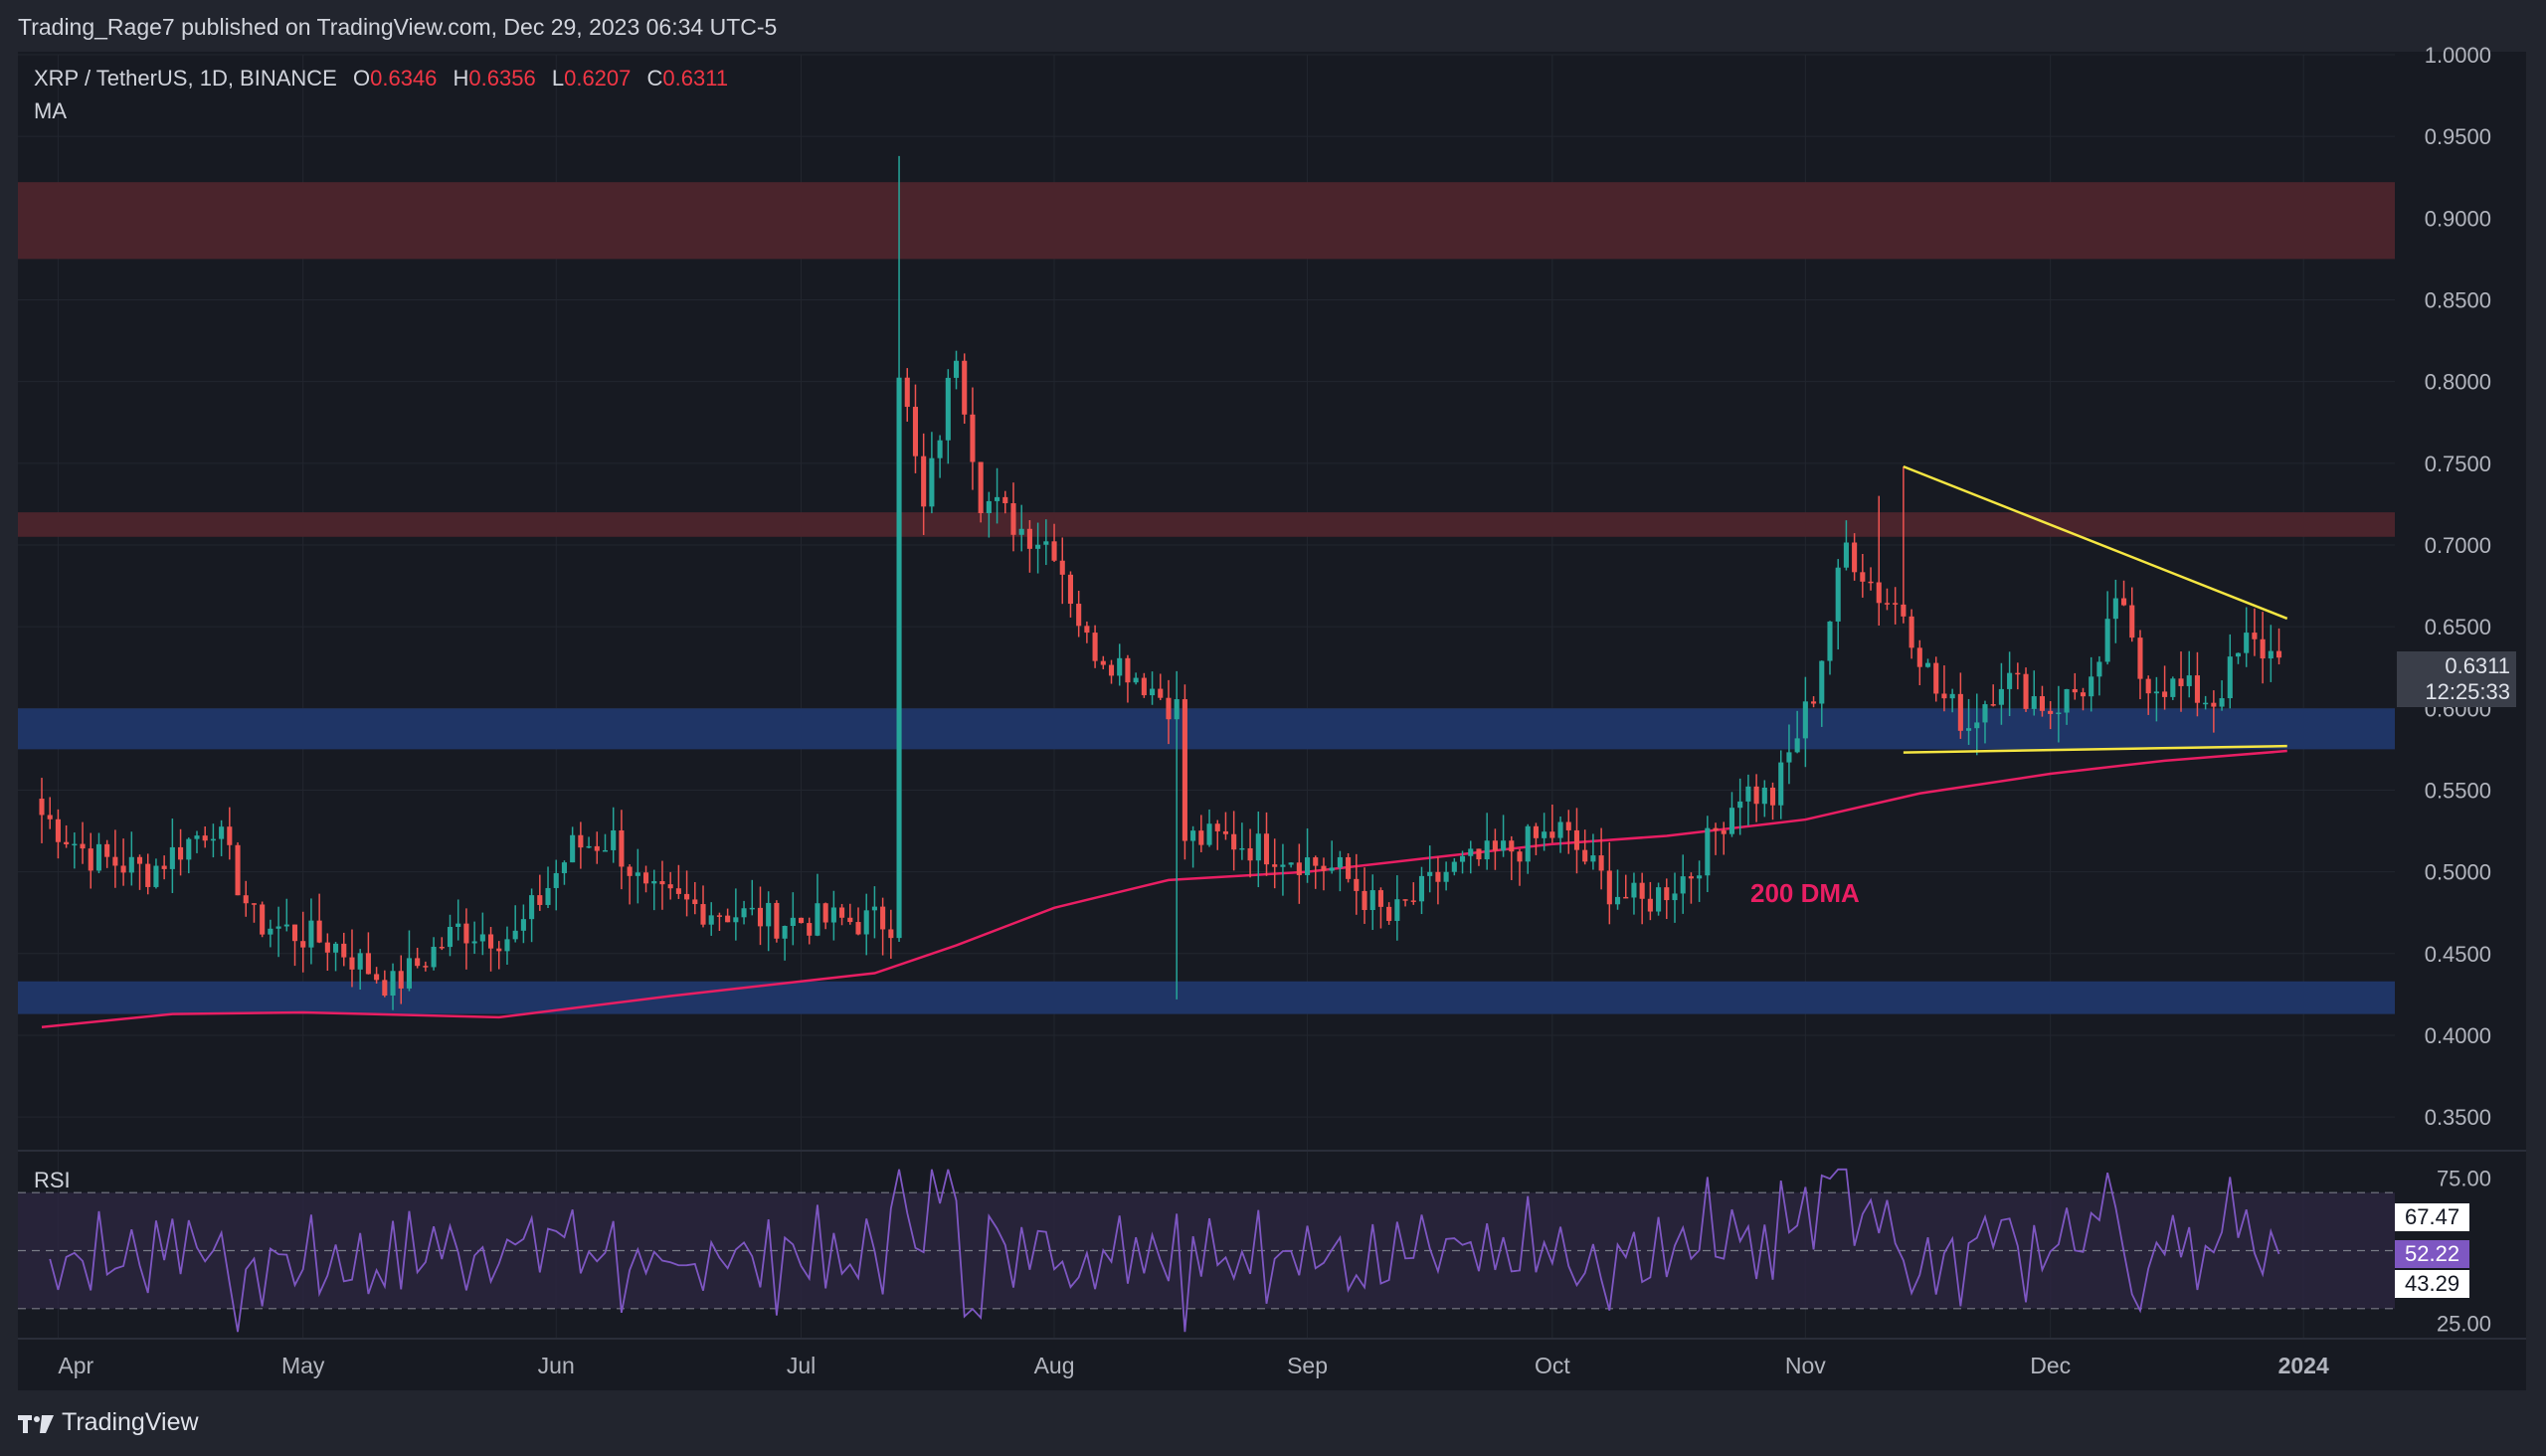 The width and height of the screenshot is (2546, 1456). I want to click on resistance-zone, so click(1206, 524).